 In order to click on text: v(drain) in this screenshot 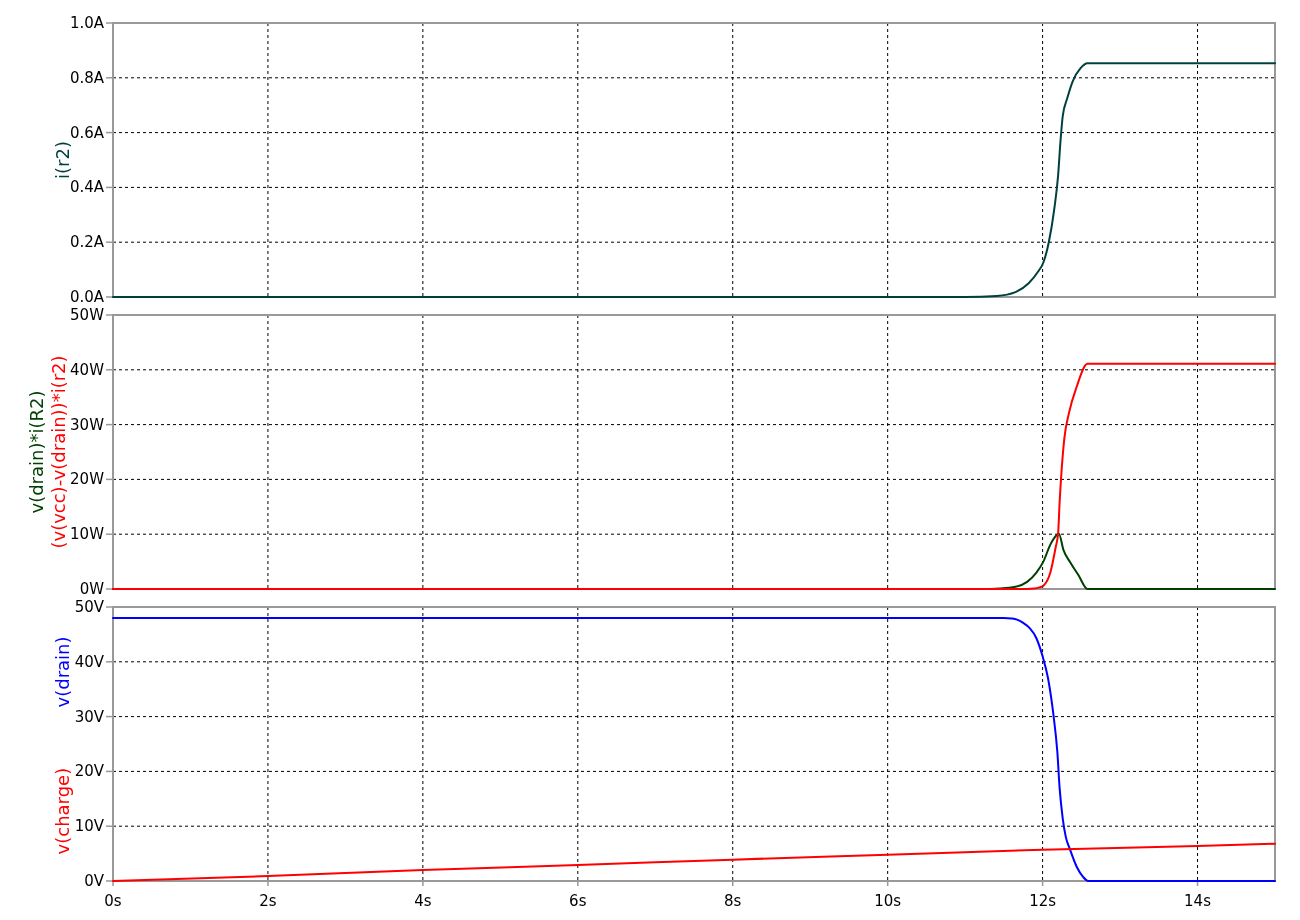, I will do `click(62, 672)`.